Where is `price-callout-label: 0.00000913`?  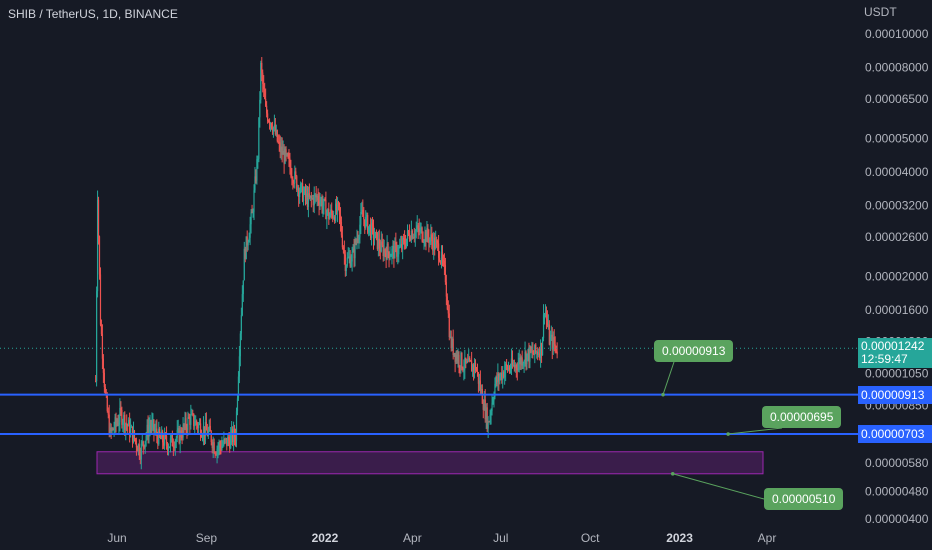 price-callout-label: 0.00000913 is located at coordinates (694, 351).